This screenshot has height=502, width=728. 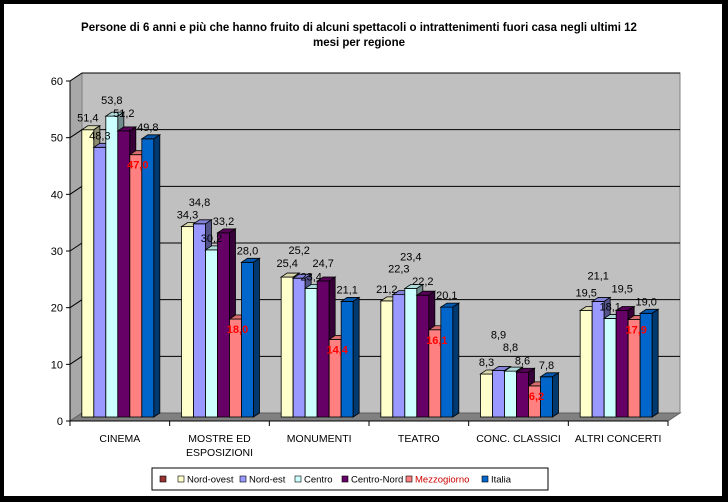 What do you see at coordinates (398, 270) in the screenshot?
I see `data-label: 22,3` at bounding box center [398, 270].